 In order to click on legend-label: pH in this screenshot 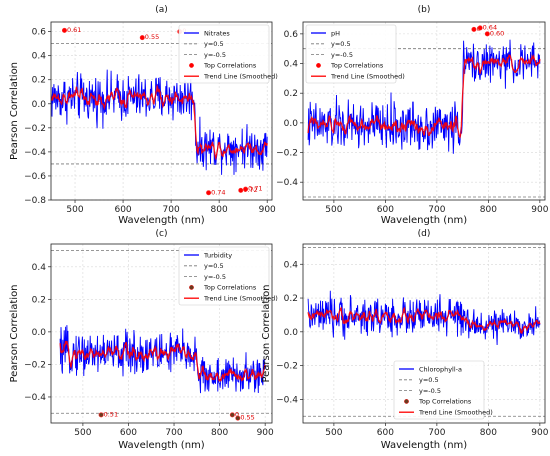, I will do `click(335, 33)`.